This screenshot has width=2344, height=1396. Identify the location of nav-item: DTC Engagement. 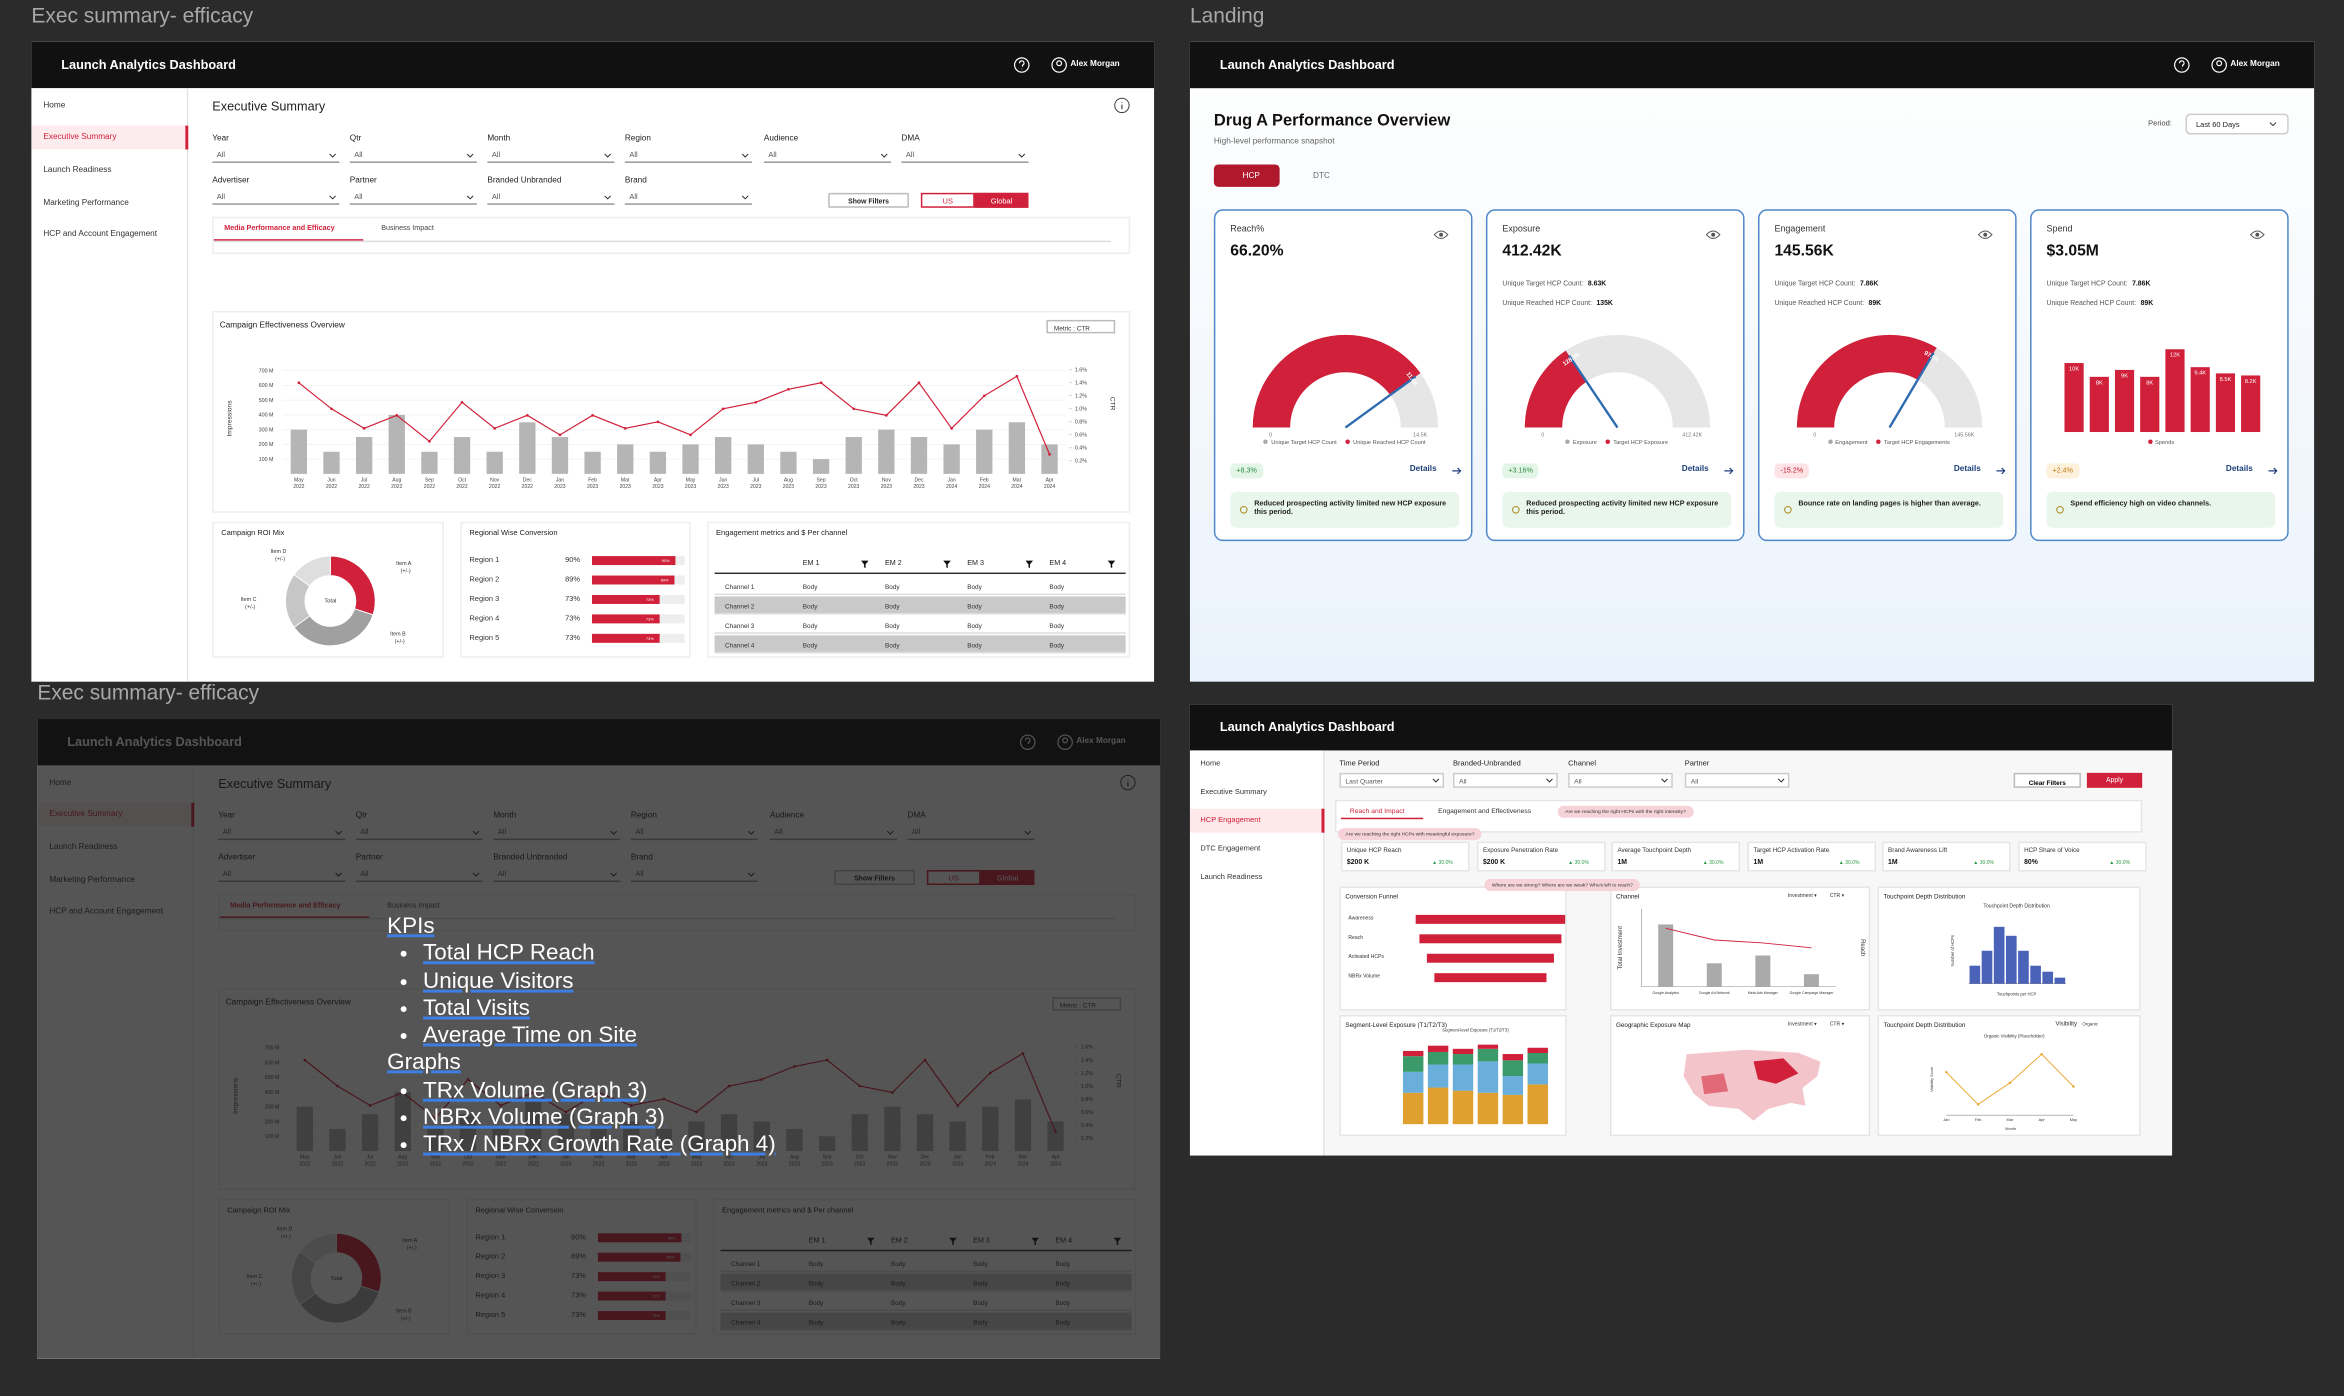
(1230, 849).